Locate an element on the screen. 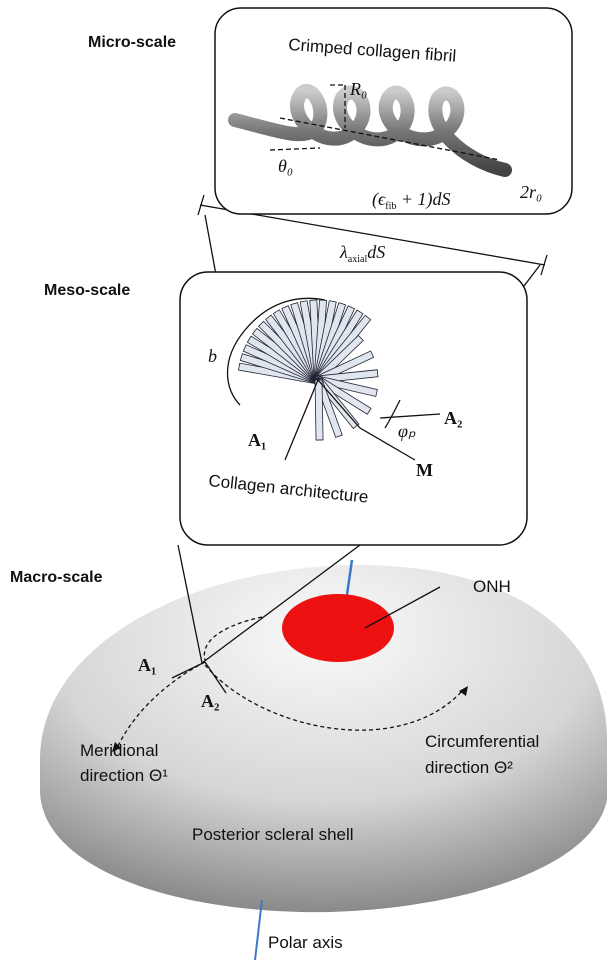  stretch-open: ( is located at coordinates (375, 199).